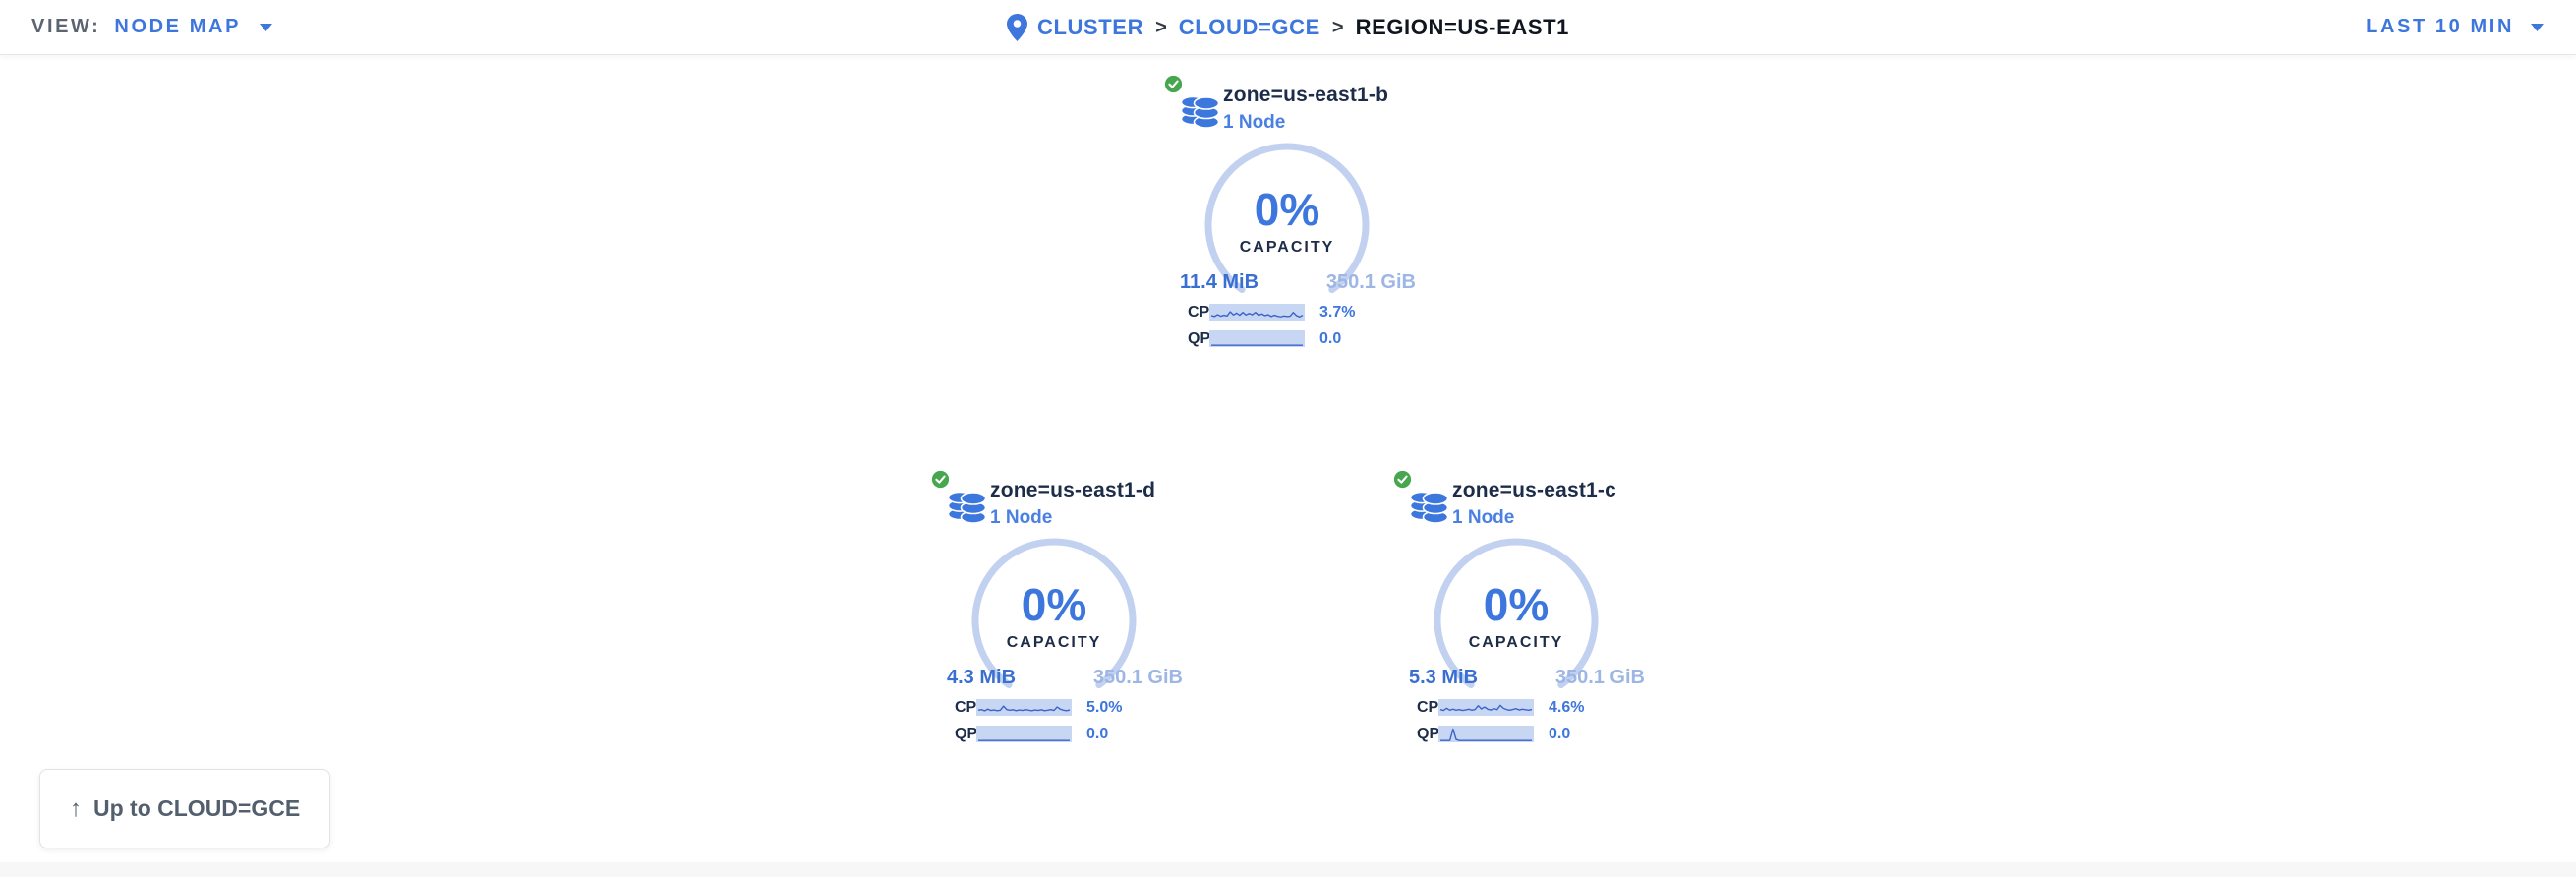 The height and width of the screenshot is (877, 2576). What do you see at coordinates (197, 808) in the screenshot?
I see `up-button-label: Up to CLOUD=GCE` at bounding box center [197, 808].